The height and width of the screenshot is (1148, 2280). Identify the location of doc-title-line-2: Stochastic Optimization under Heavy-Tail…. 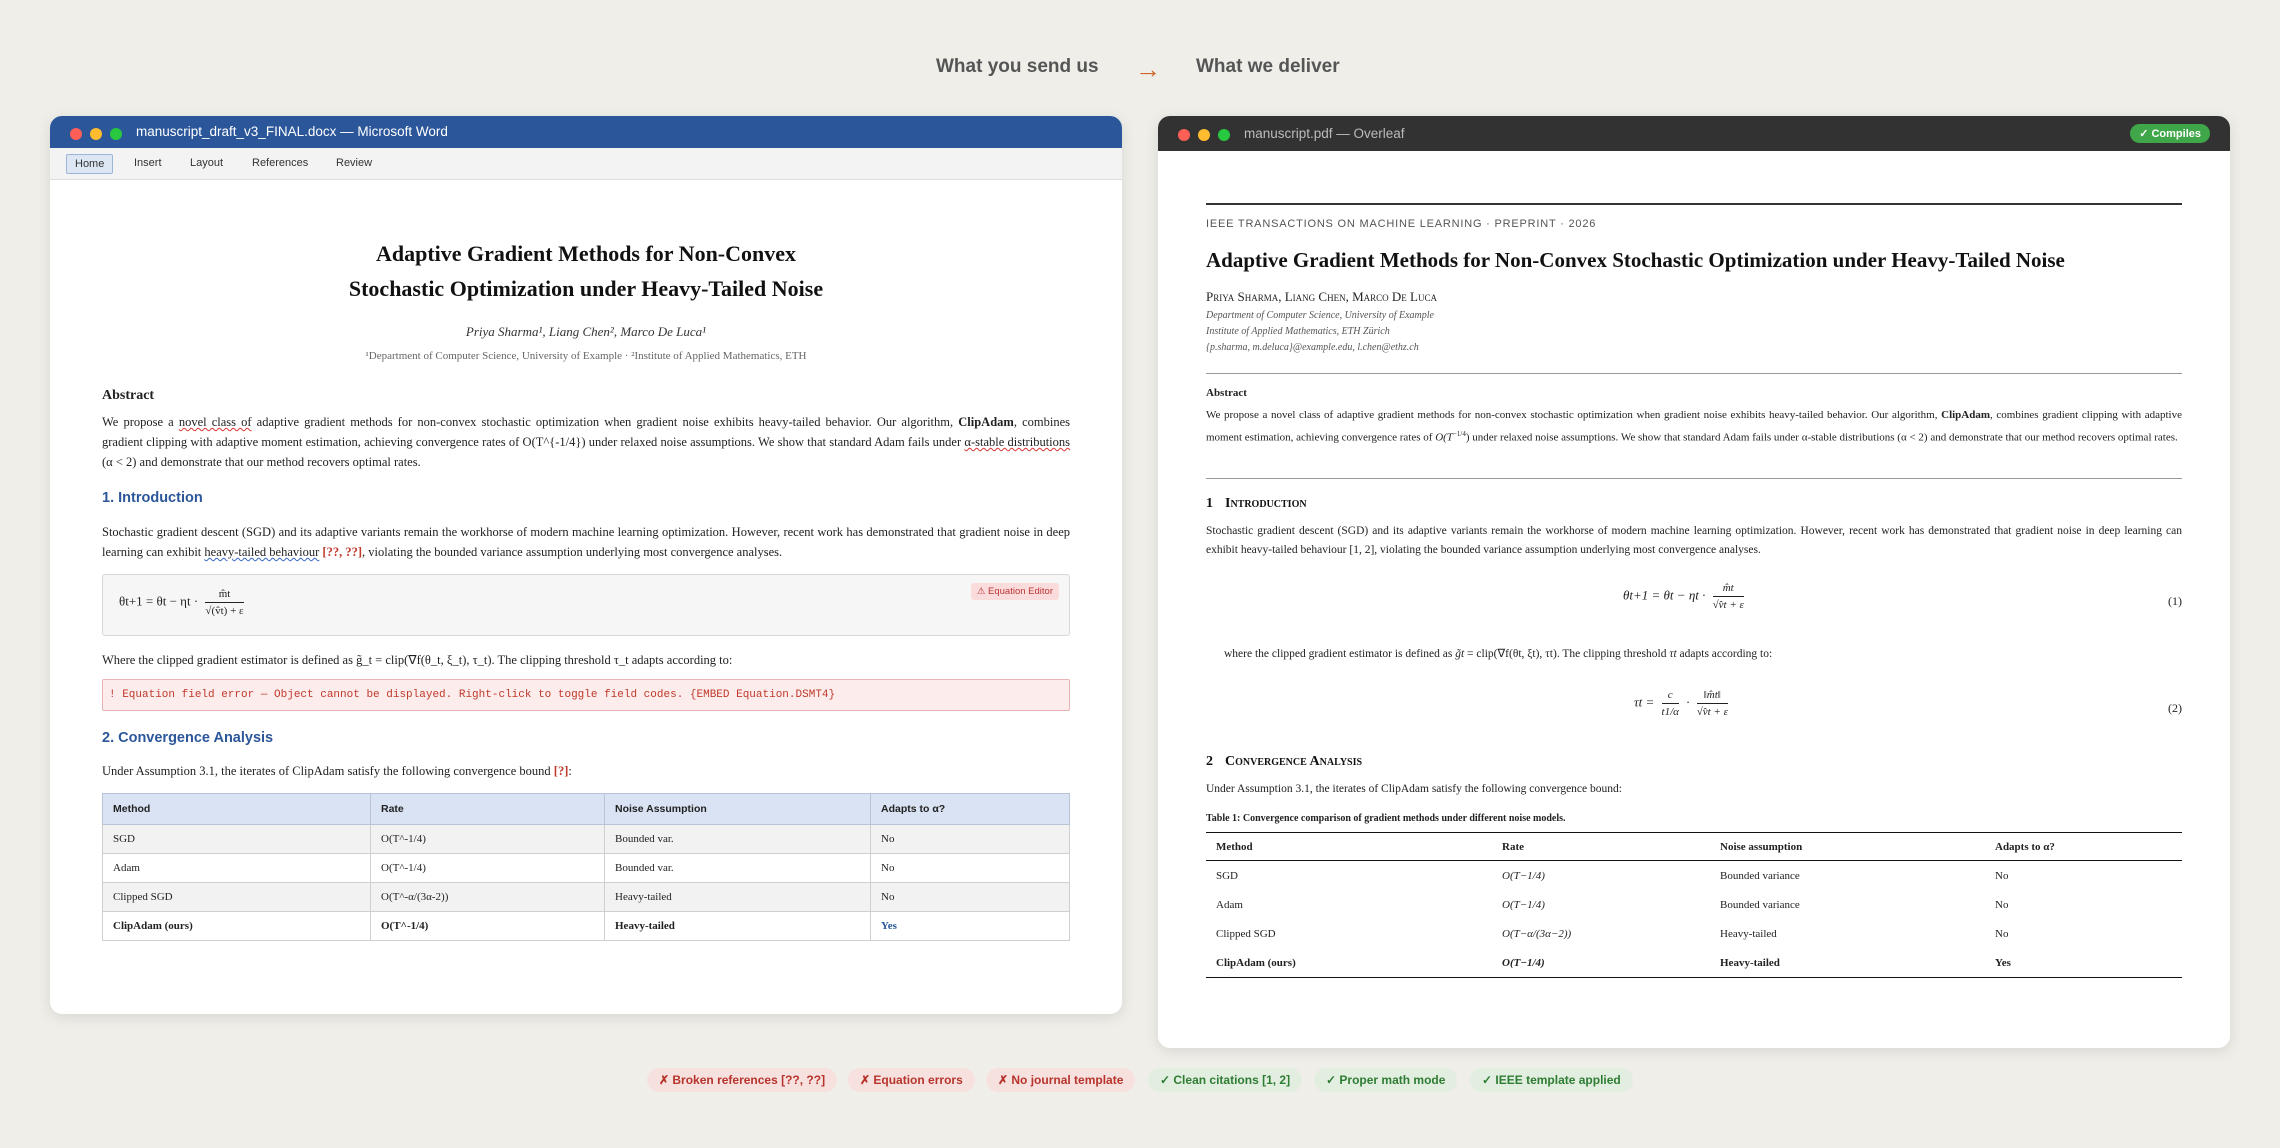
(586, 288).